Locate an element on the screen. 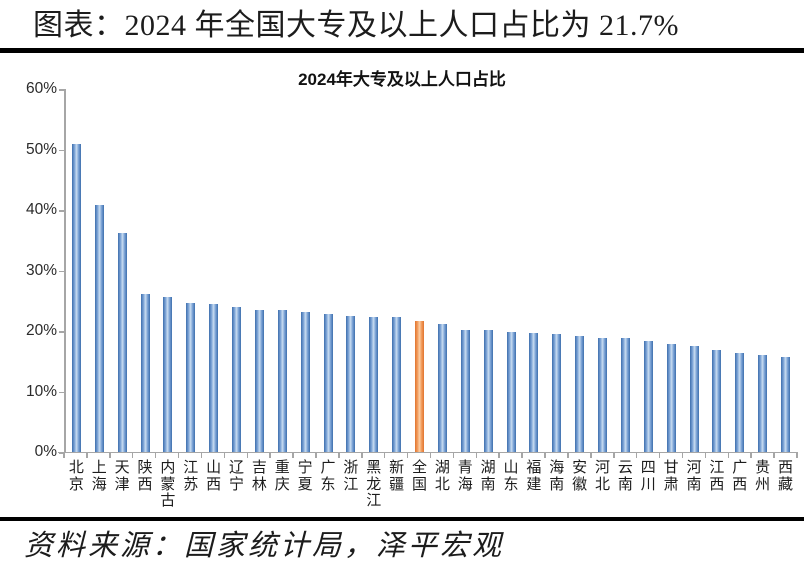  x-category-label: 天 津 is located at coordinates (122, 476).